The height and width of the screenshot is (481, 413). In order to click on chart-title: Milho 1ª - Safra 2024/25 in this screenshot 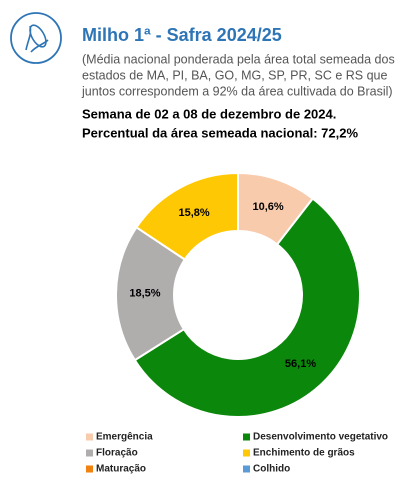, I will do `click(182, 35)`.